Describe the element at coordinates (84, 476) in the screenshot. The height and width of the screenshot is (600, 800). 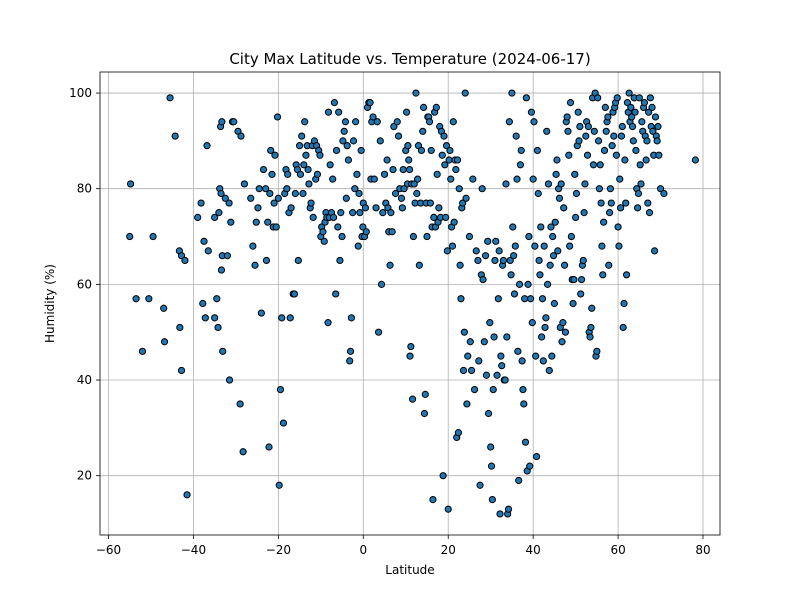
I see `y-tick-label: 20` at that location.